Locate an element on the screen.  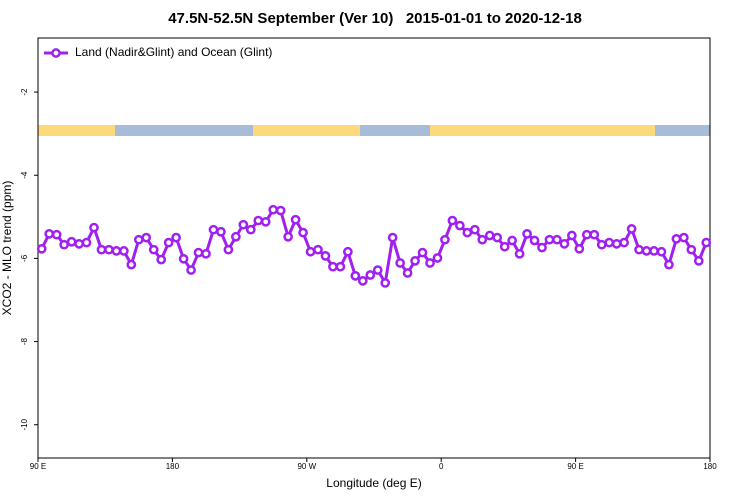
y-tick-label: -6 is located at coordinates (24, 258).